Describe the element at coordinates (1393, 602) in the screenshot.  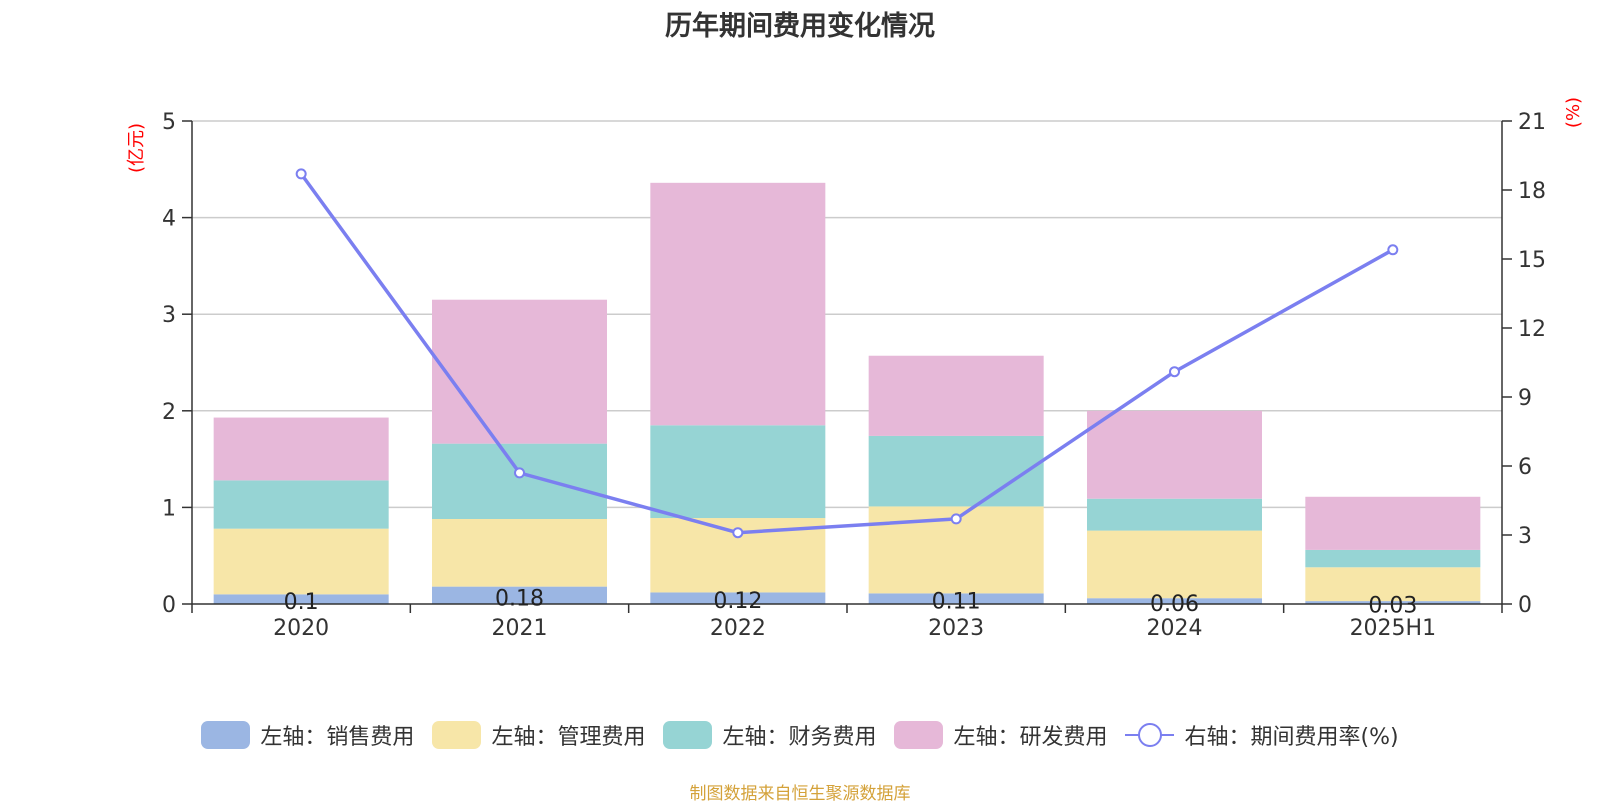
I see `bar-sales-2025H1` at that location.